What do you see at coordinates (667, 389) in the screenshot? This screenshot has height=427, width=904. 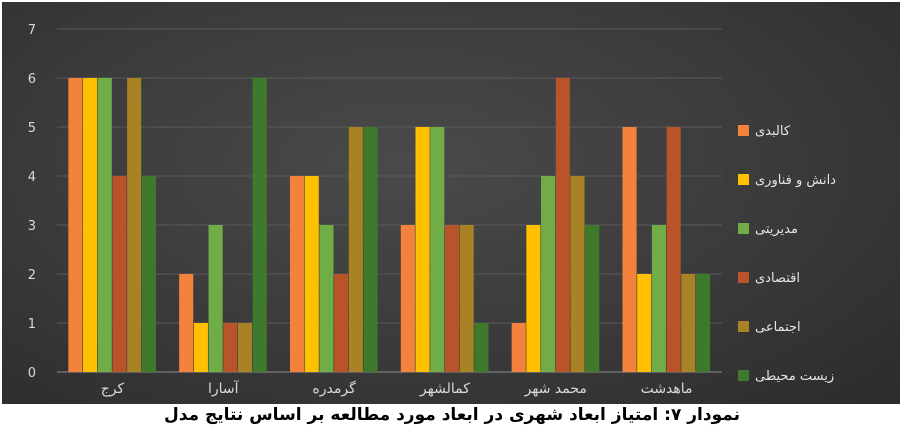 I see `x-tick-label: ماهدشت` at bounding box center [667, 389].